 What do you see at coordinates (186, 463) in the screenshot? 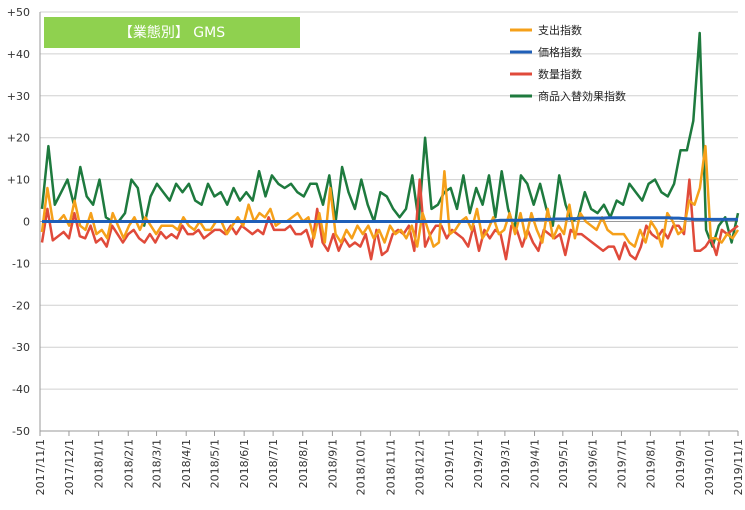
I see `x-tick-label: 2018/4/1` at bounding box center [186, 463].